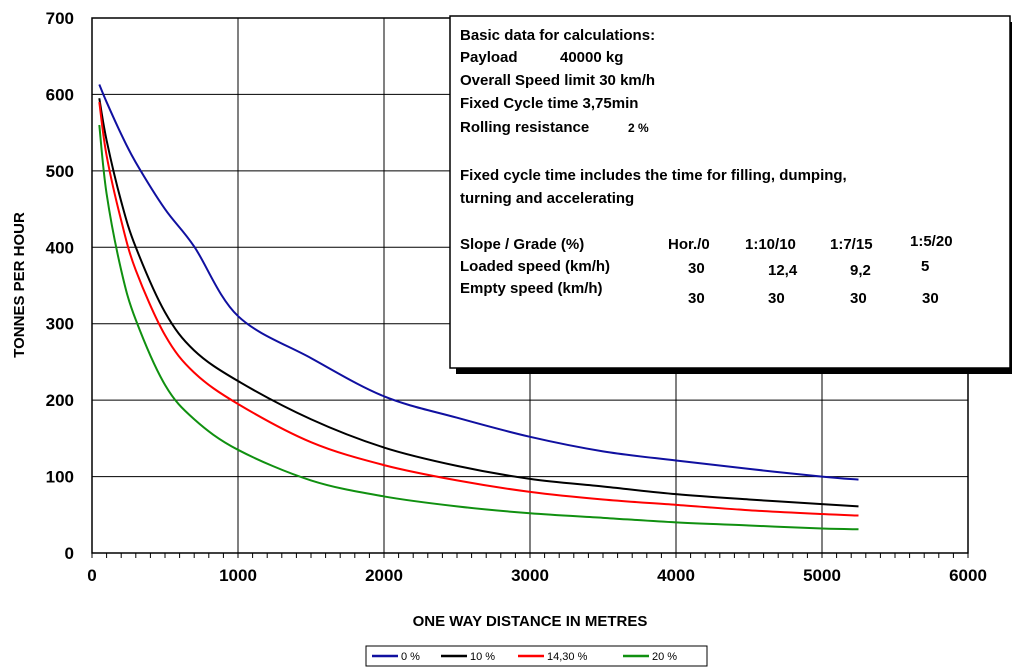  What do you see at coordinates (858, 298) in the screenshot?
I see `empty-speed-2: 30` at bounding box center [858, 298].